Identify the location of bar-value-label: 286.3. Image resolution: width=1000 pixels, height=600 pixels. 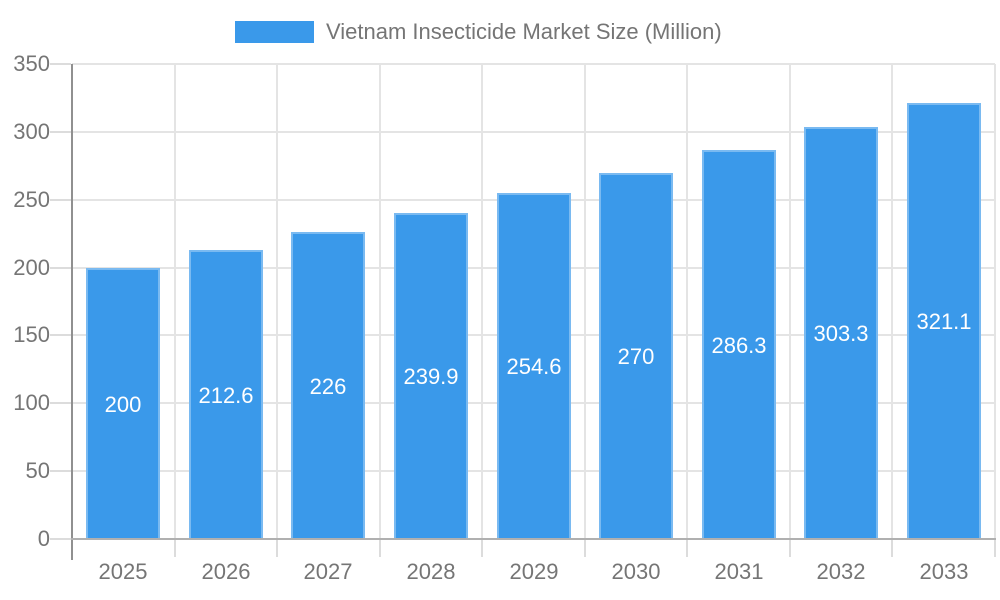
(739, 345).